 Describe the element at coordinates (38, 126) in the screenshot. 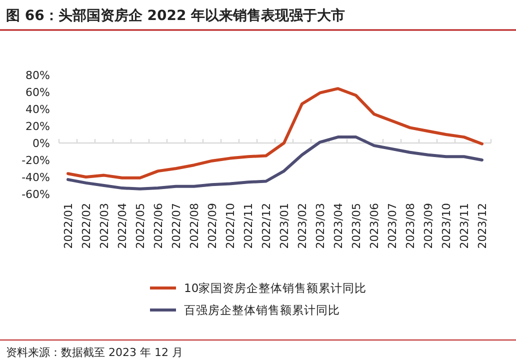

I see `y-tick-label: 20%` at that location.